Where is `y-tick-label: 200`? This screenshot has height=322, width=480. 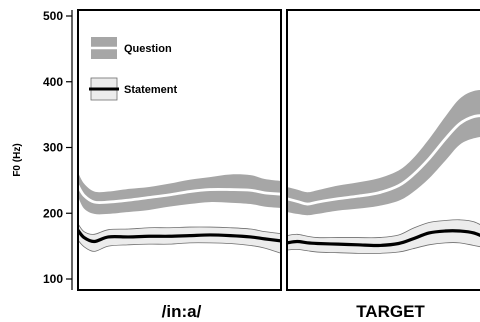
y-tick-label: 200 is located at coordinates (53, 213).